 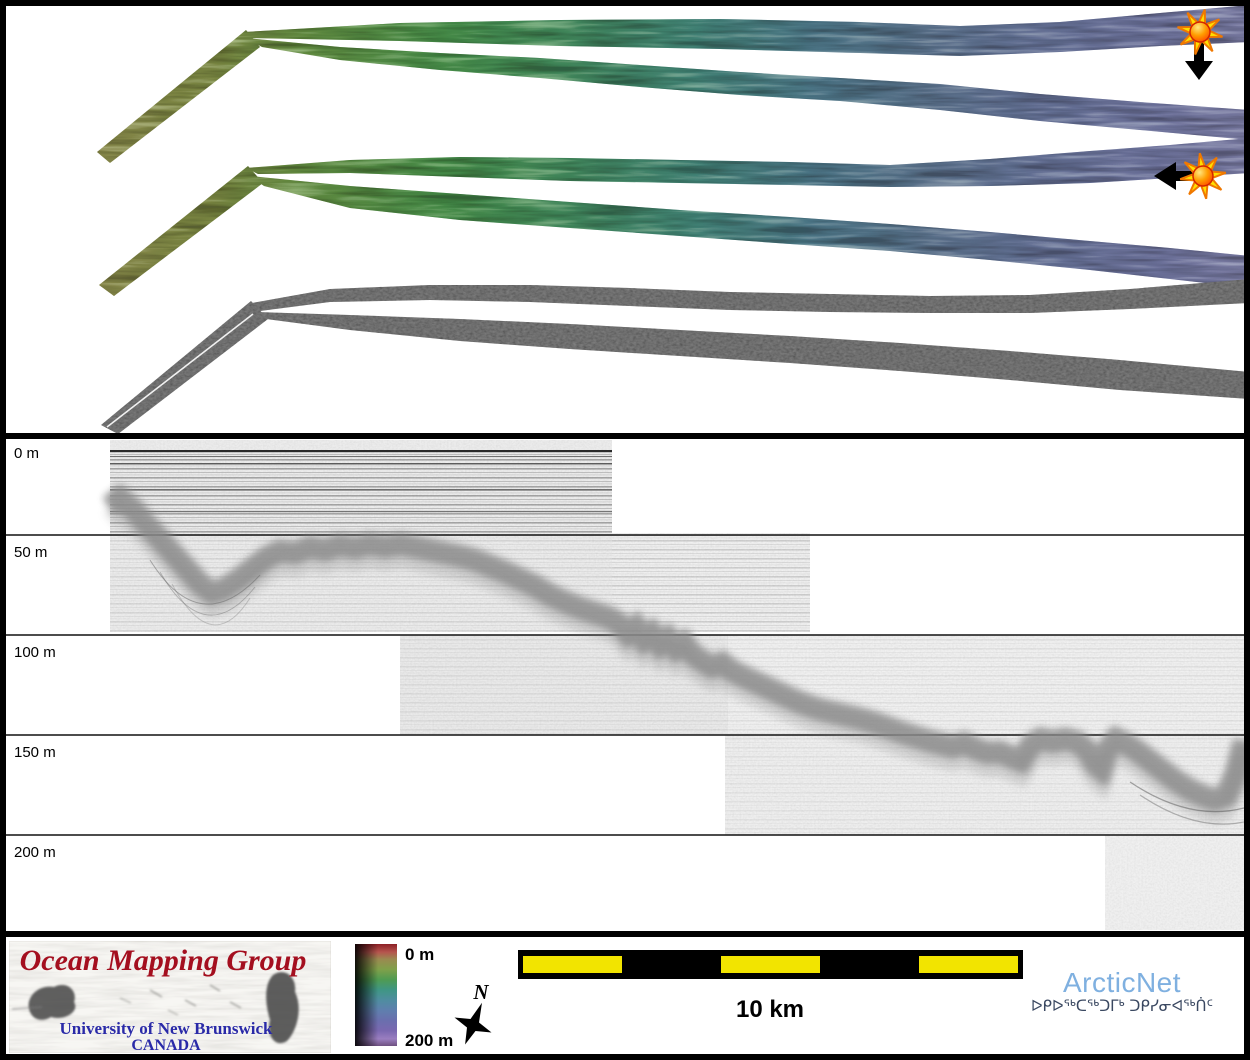 What do you see at coordinates (745, 89) in the screenshot?
I see `bathy-swath-1-lower` at bounding box center [745, 89].